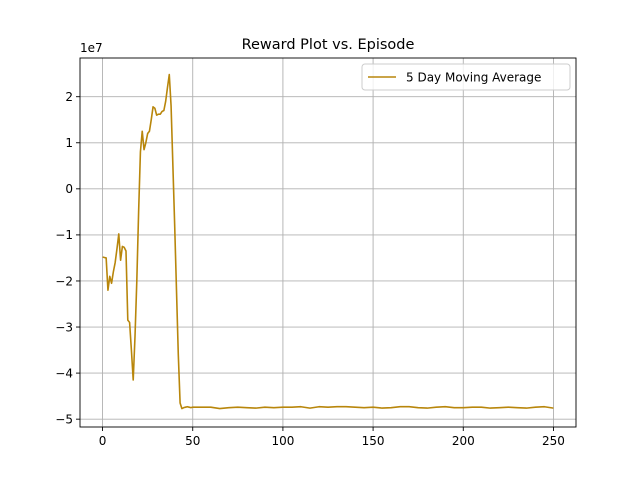  Describe the element at coordinates (553, 441) in the screenshot. I see `x-tick-label: 250` at that location.